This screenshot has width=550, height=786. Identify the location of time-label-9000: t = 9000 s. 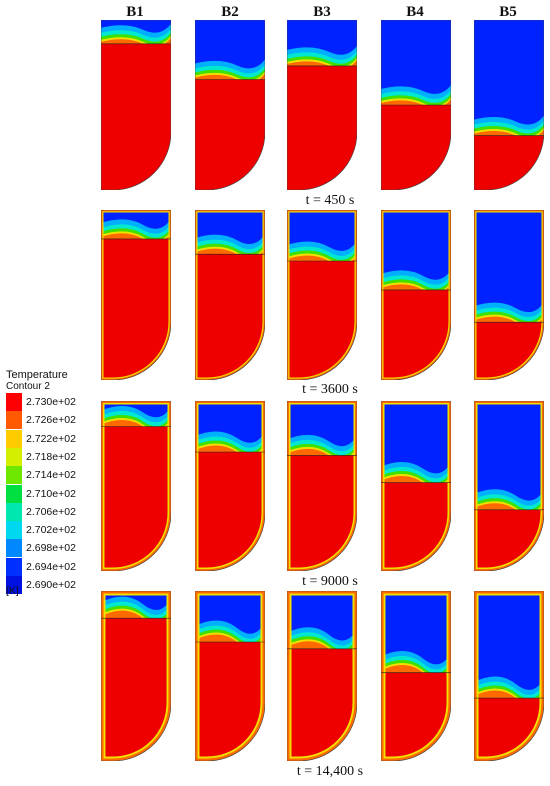
(330, 581).